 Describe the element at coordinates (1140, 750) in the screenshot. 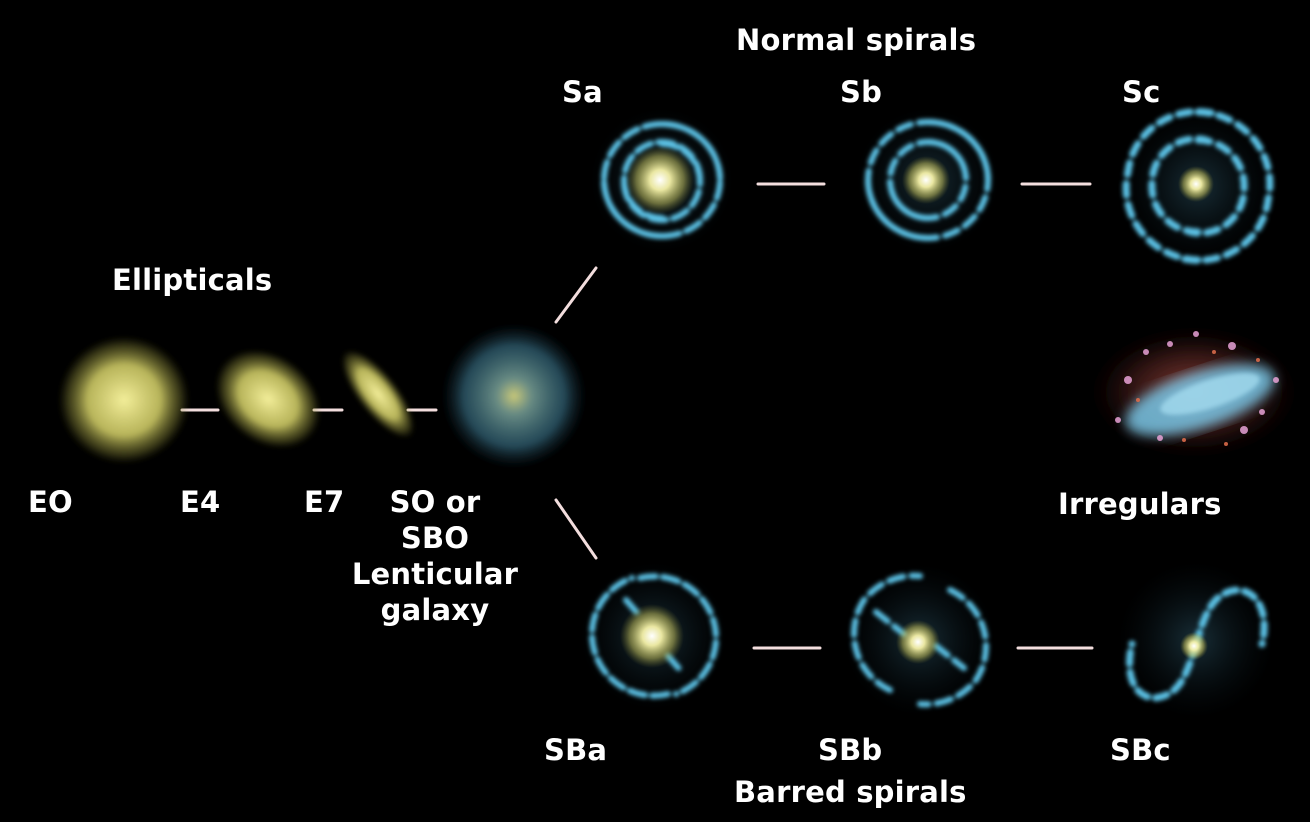

I see `label-sbc: SBc` at that location.